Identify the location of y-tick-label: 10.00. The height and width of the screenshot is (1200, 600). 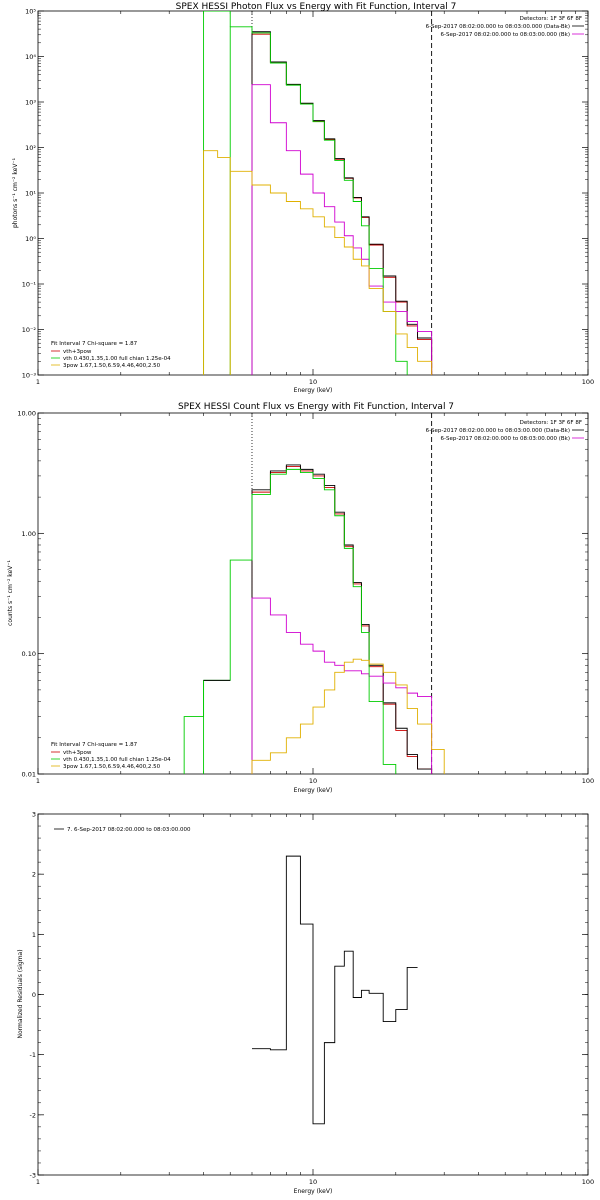
(26, 414).